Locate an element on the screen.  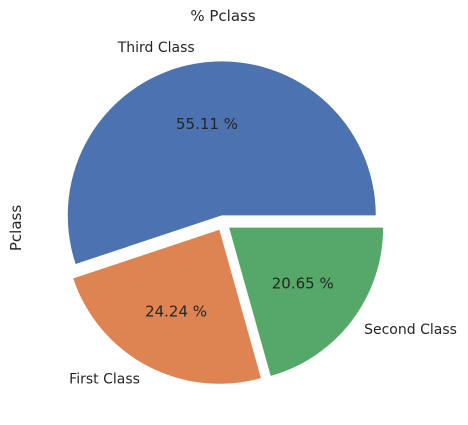
pie-category-label-third-class: Third Class is located at coordinates (156, 48).